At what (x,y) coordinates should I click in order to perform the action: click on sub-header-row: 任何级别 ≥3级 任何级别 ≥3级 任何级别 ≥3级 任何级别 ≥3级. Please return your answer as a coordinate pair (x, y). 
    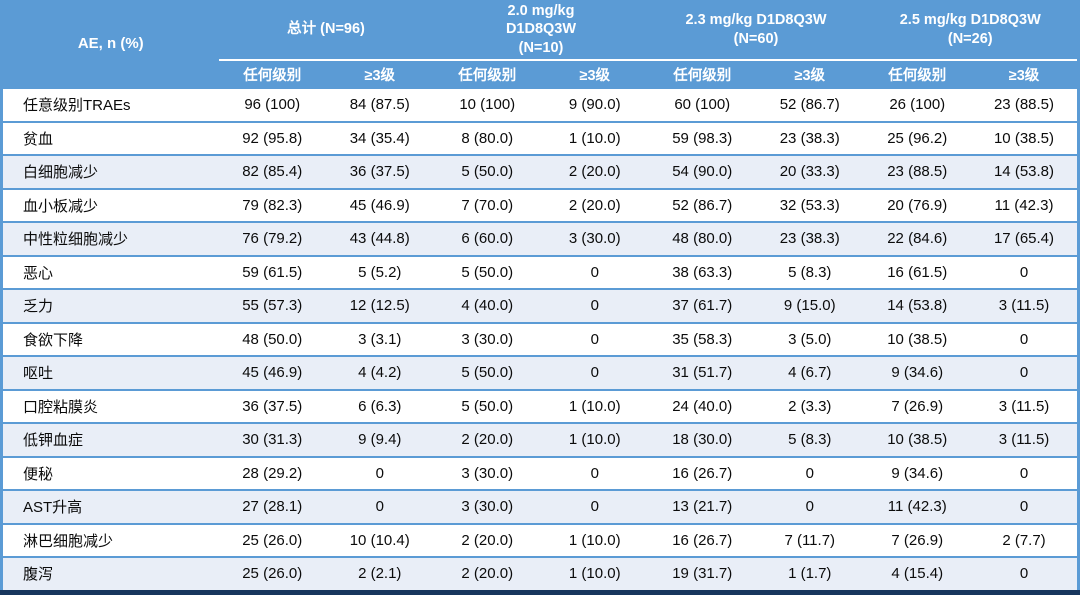
    Looking at the image, I should click on (540, 73).